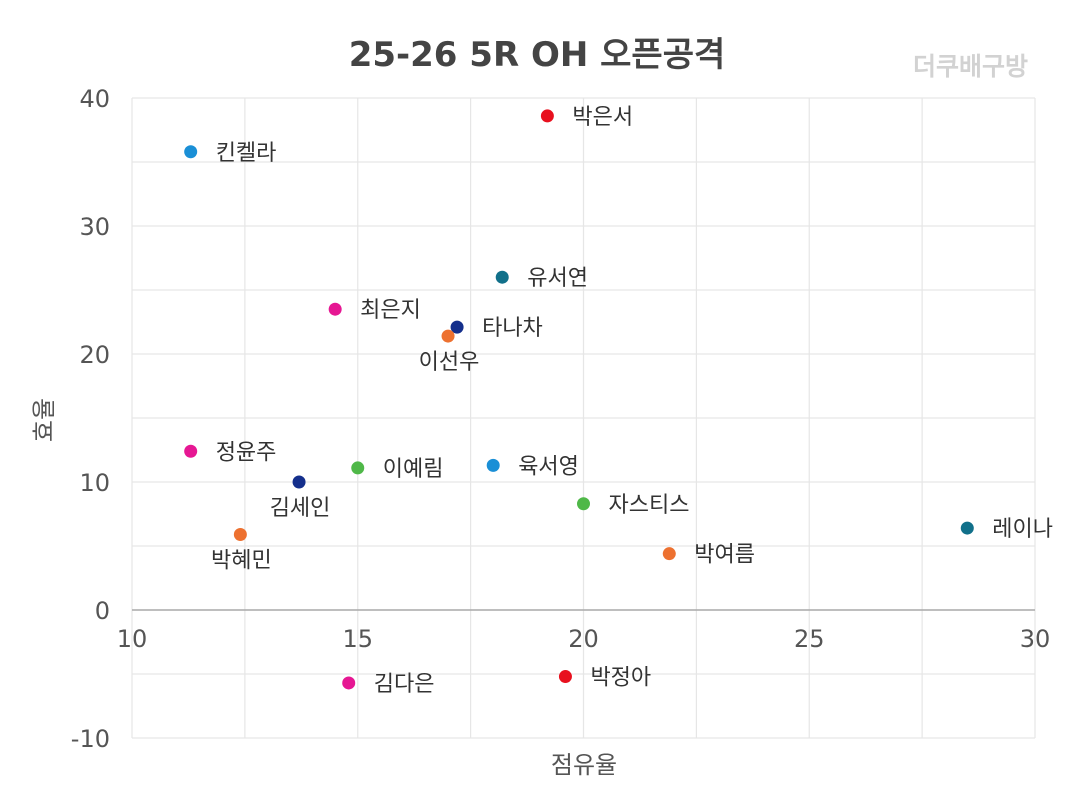  Describe the element at coordinates (94, 483) in the screenshot. I see `y-tick-label: 10` at that location.